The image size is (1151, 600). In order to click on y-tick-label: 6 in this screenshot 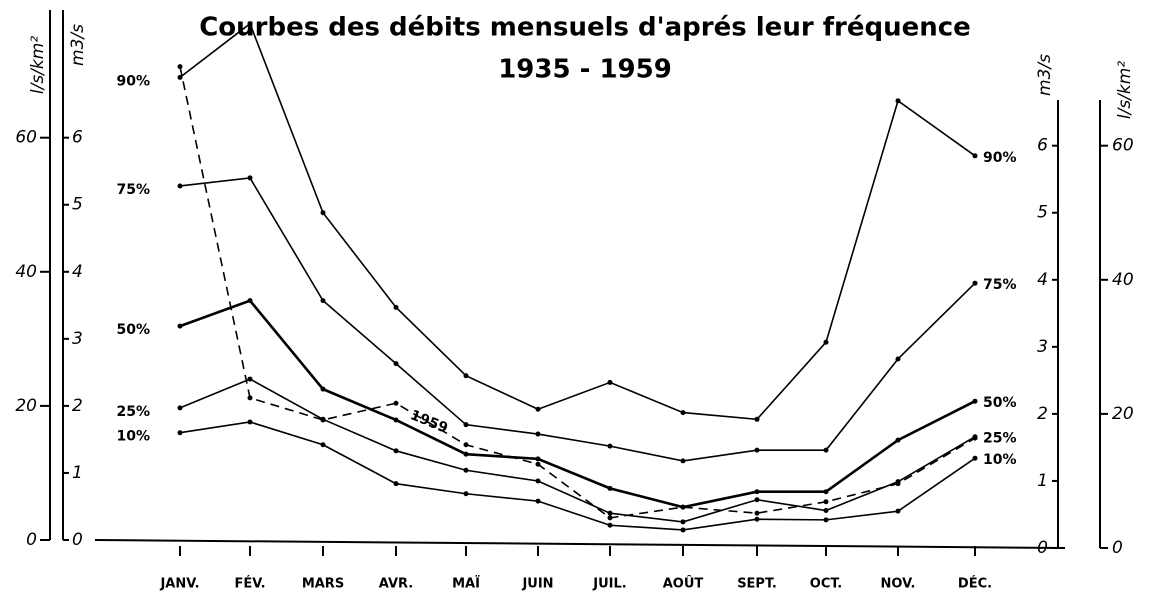, I will do `click(77, 138)`.